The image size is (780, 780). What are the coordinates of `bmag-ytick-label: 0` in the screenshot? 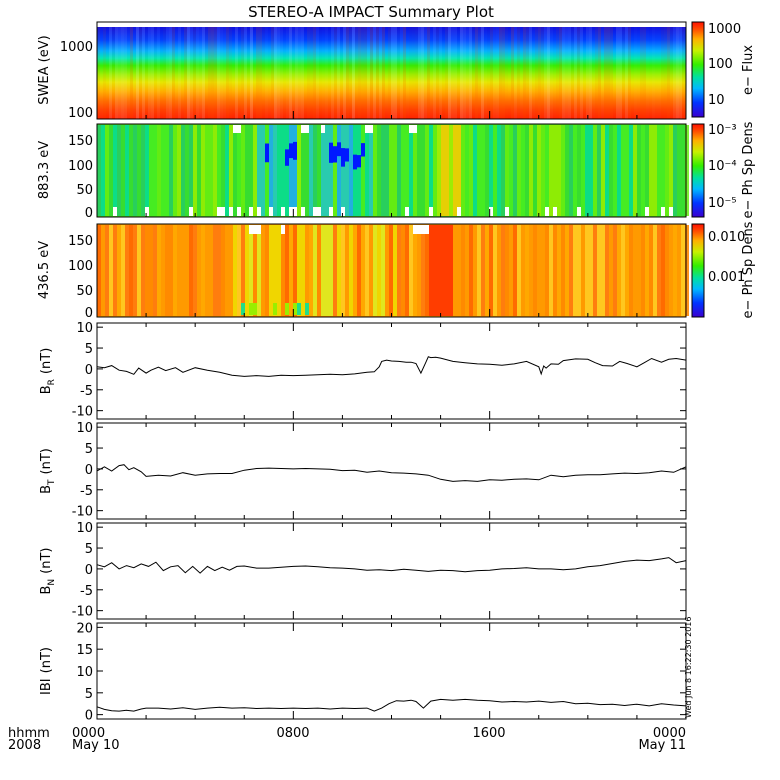 It's located at (89, 716).